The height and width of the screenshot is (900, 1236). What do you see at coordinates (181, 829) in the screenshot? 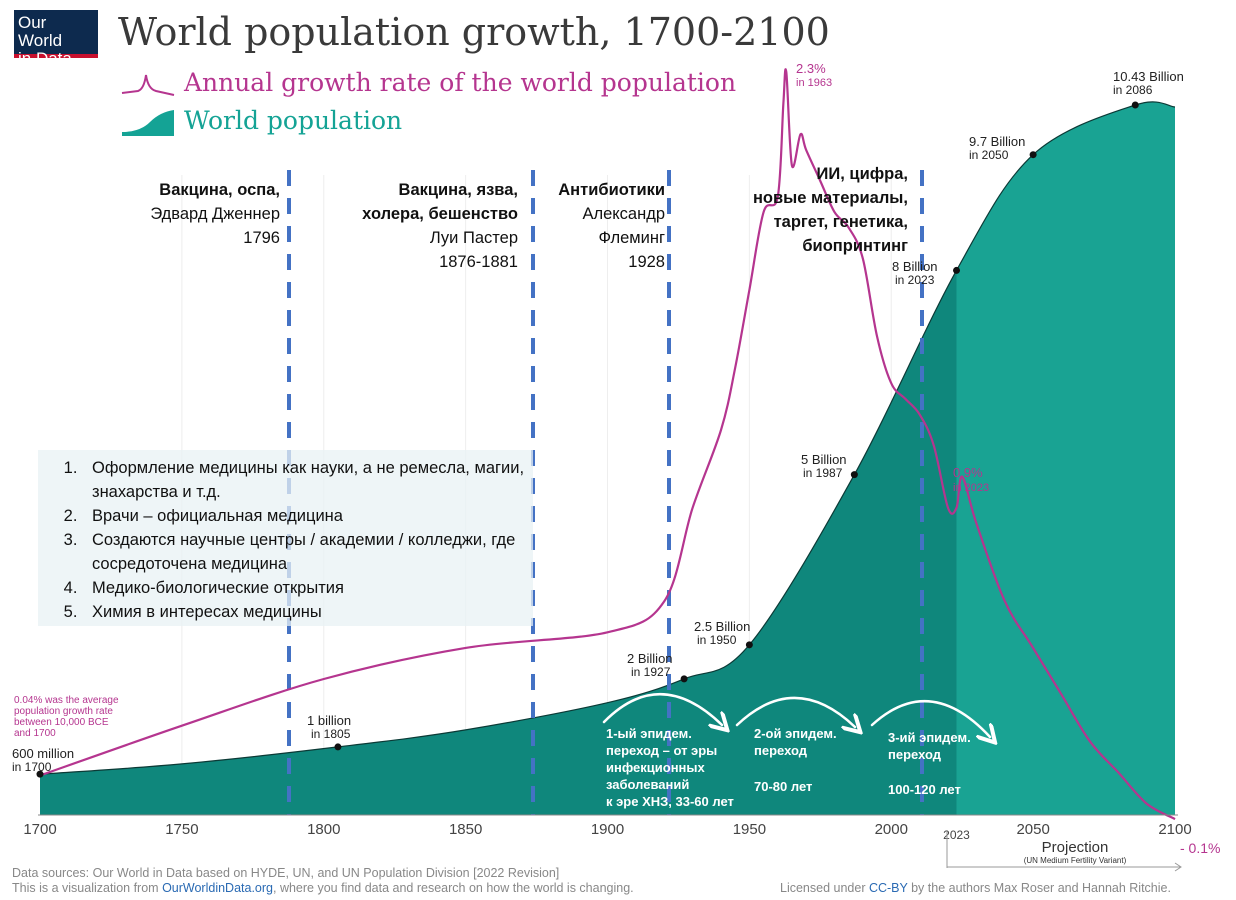
I see `x-tick-1750: 1750` at bounding box center [181, 829].